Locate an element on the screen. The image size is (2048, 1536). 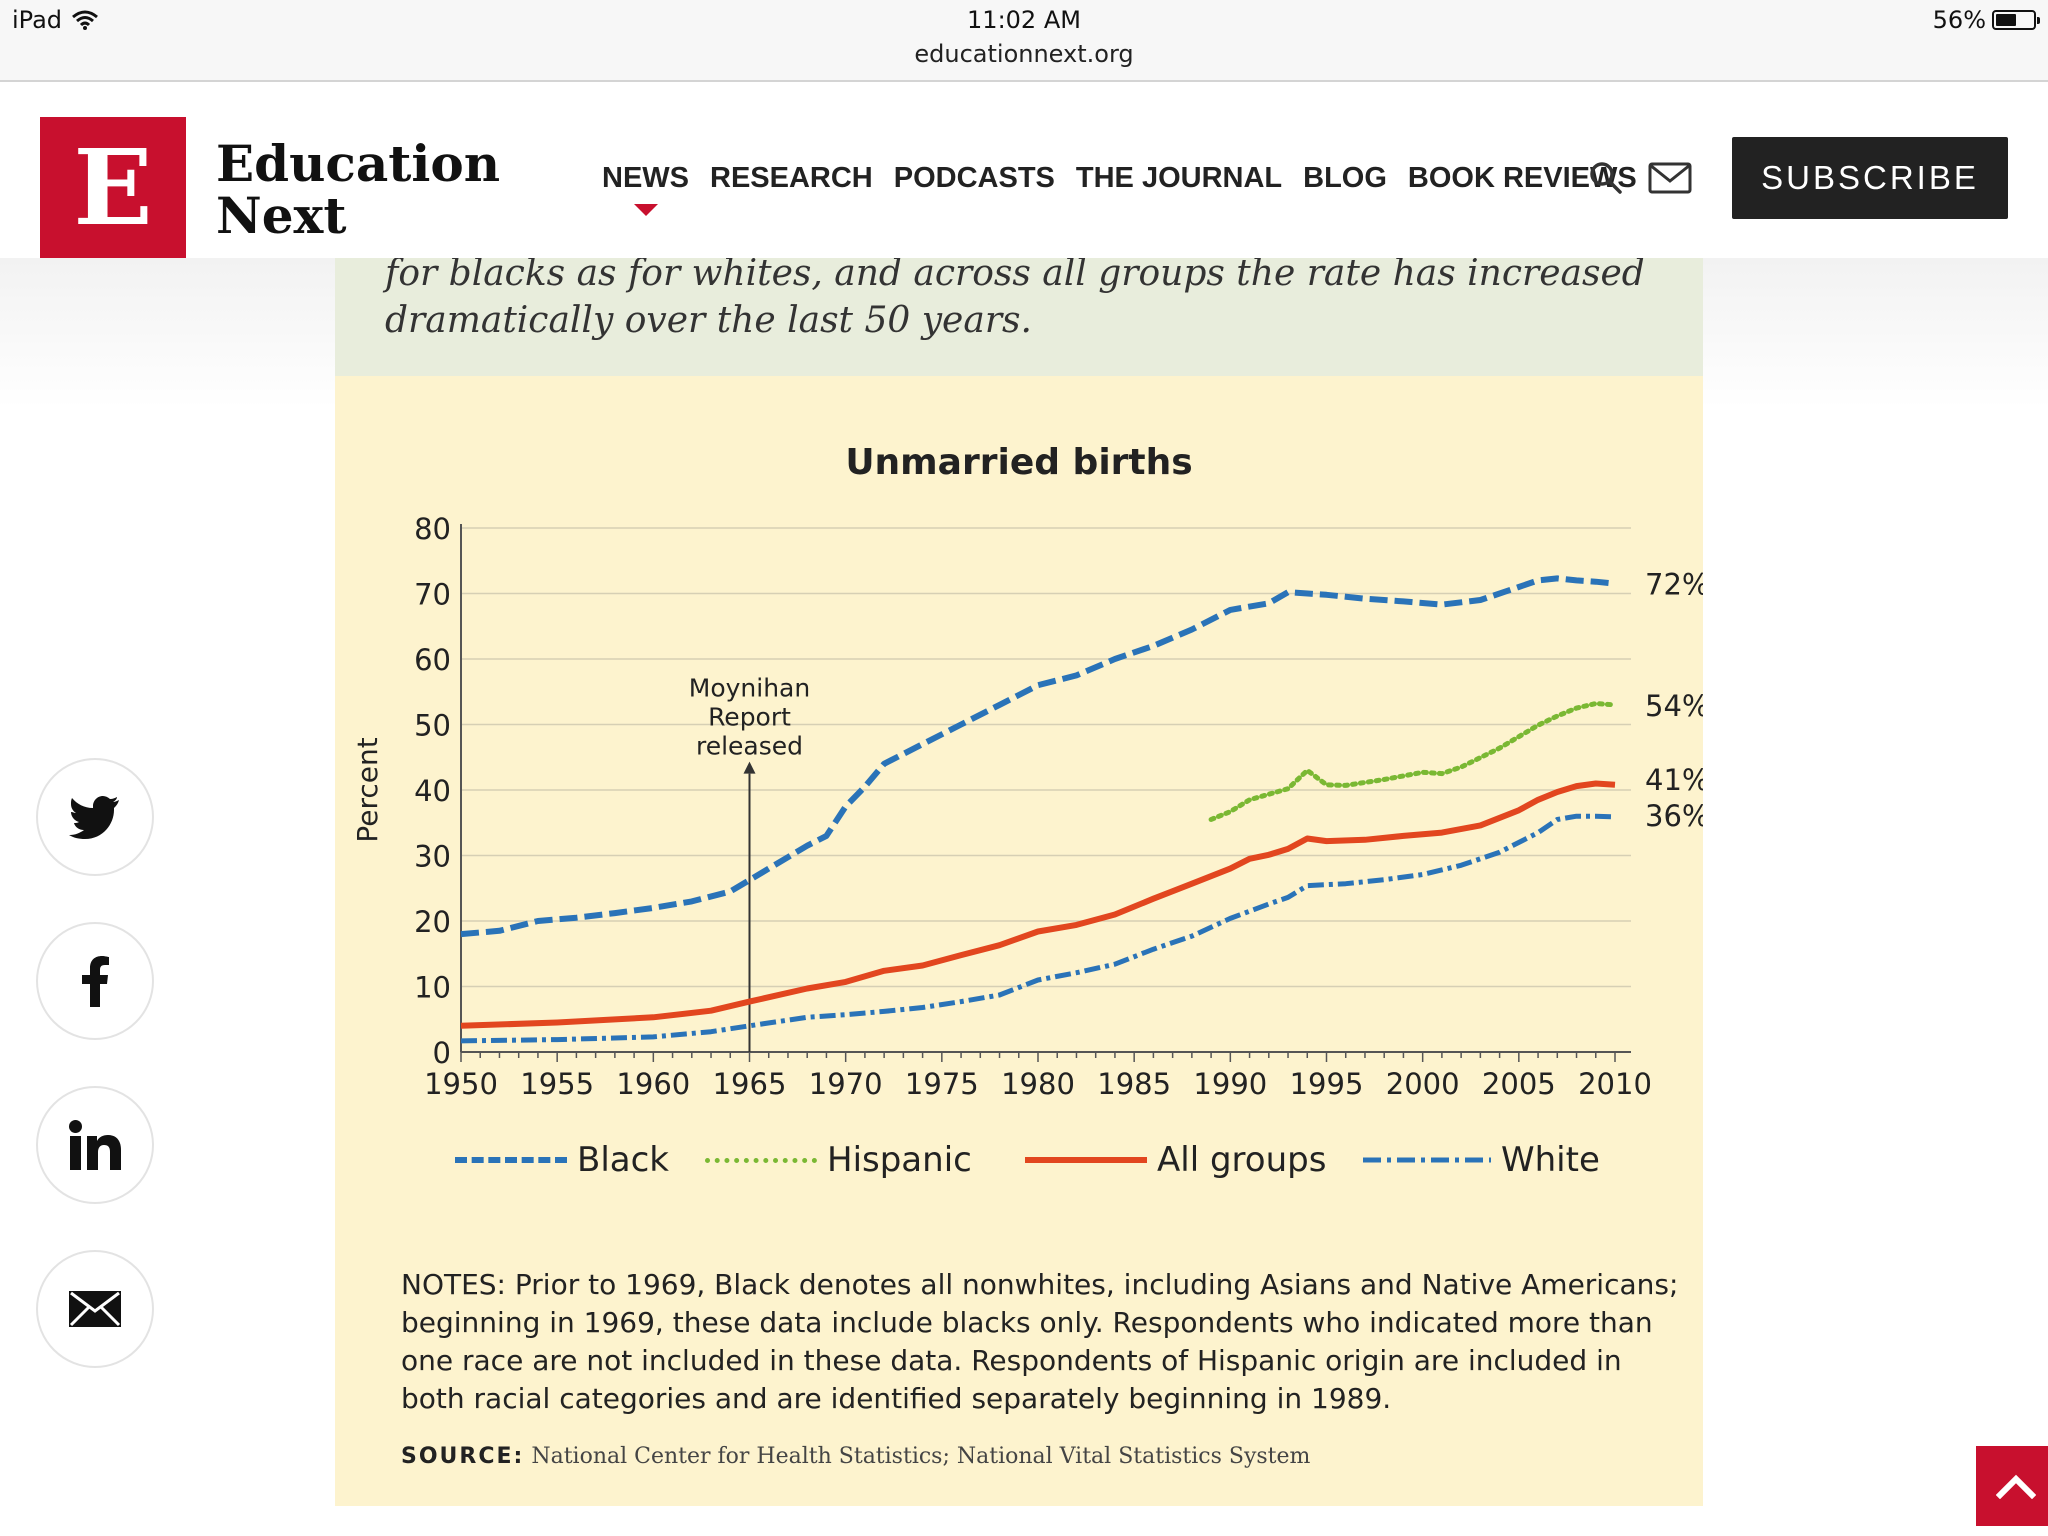
annotation-arrowhead is located at coordinates (749, 767).